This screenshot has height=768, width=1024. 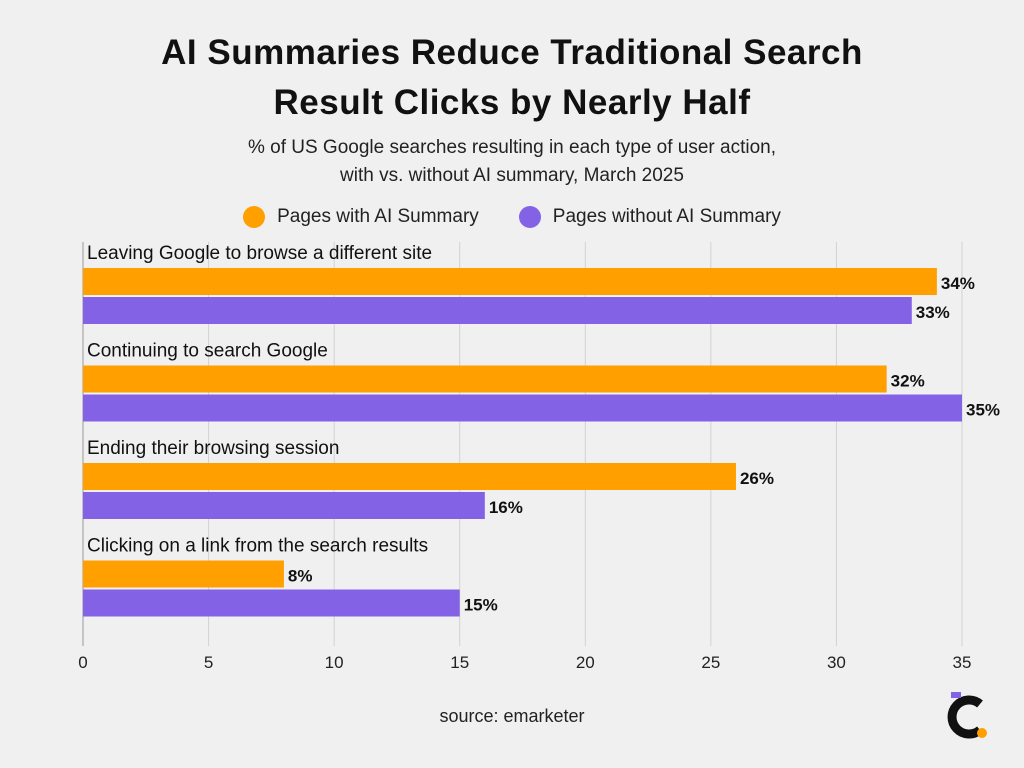 What do you see at coordinates (710, 662) in the screenshot?
I see `x-tick-label: 25` at bounding box center [710, 662].